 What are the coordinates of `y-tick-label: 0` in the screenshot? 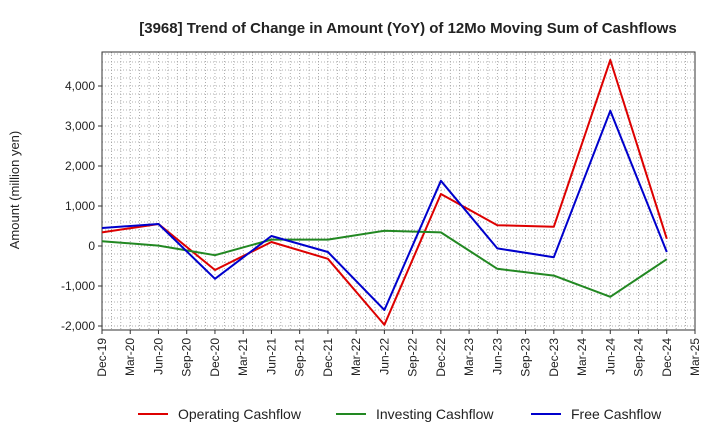 It's located at (91, 246).